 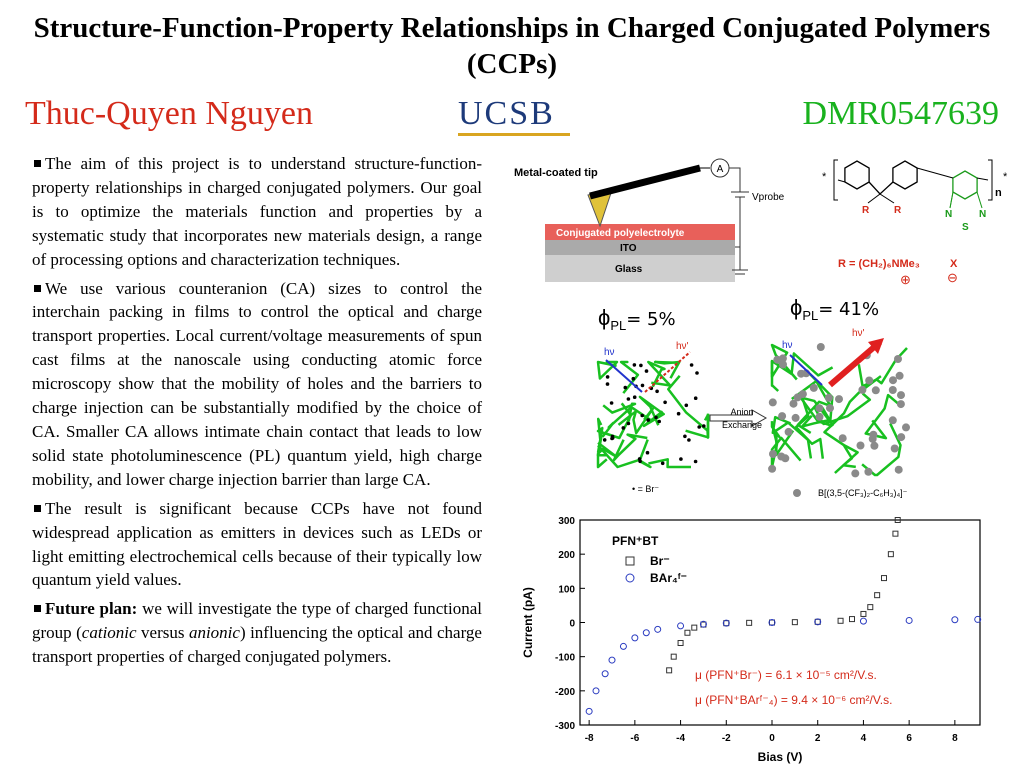 What do you see at coordinates (797, 493) in the screenshot?
I see `anion-symbol` at bounding box center [797, 493].